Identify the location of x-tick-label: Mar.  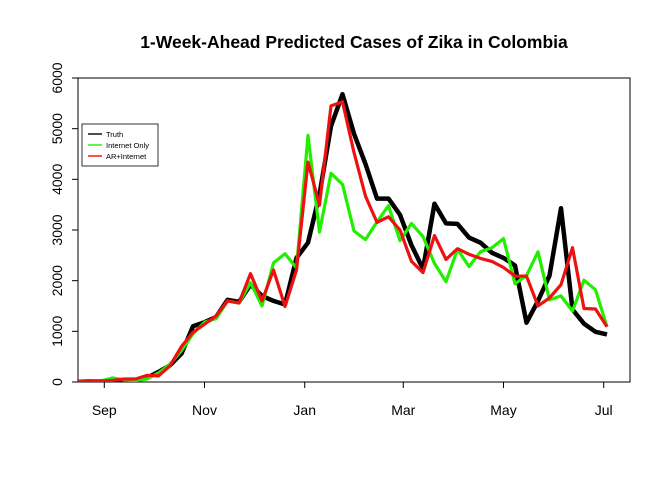
(403, 410).